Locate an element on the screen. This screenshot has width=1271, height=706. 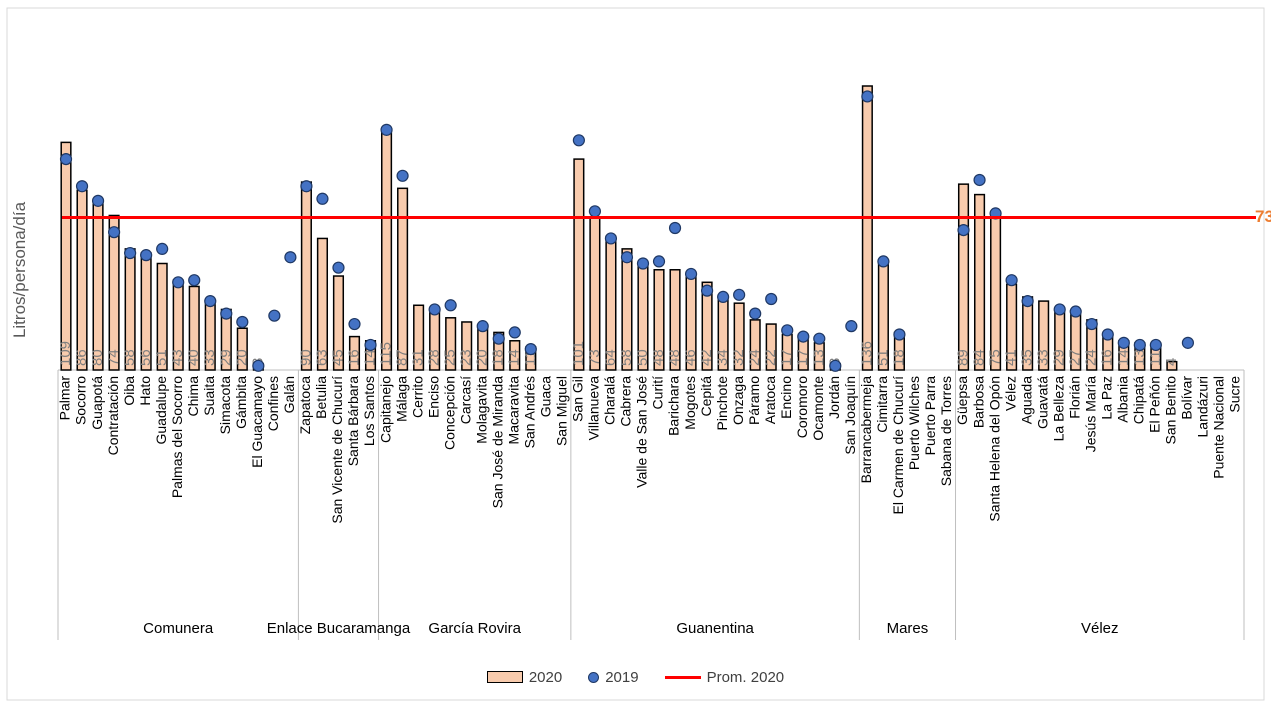
marker-2019-cabrera is located at coordinates (627, 257).